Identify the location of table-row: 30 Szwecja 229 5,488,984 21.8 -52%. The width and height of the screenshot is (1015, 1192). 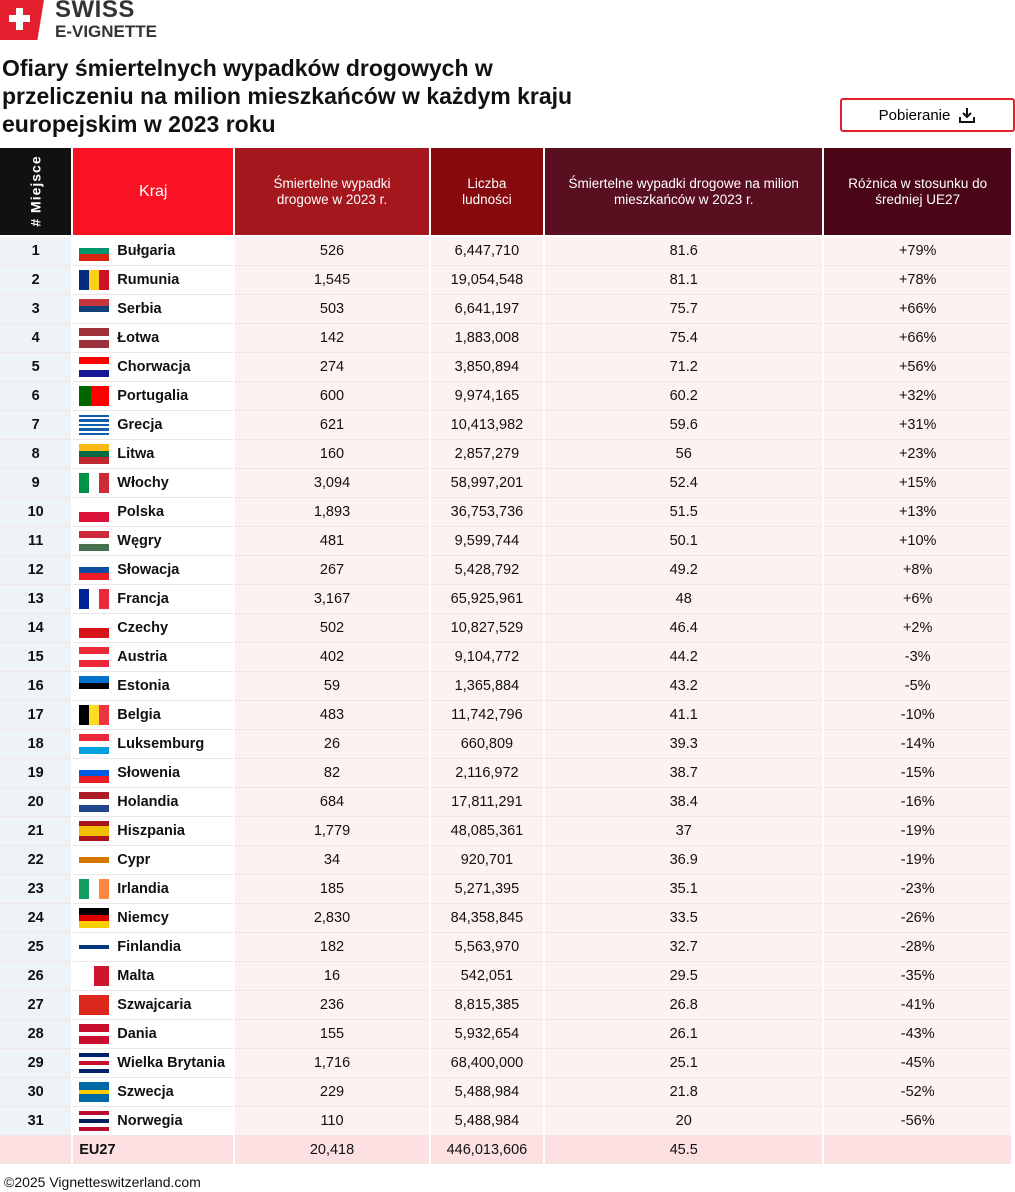
(505, 1092).